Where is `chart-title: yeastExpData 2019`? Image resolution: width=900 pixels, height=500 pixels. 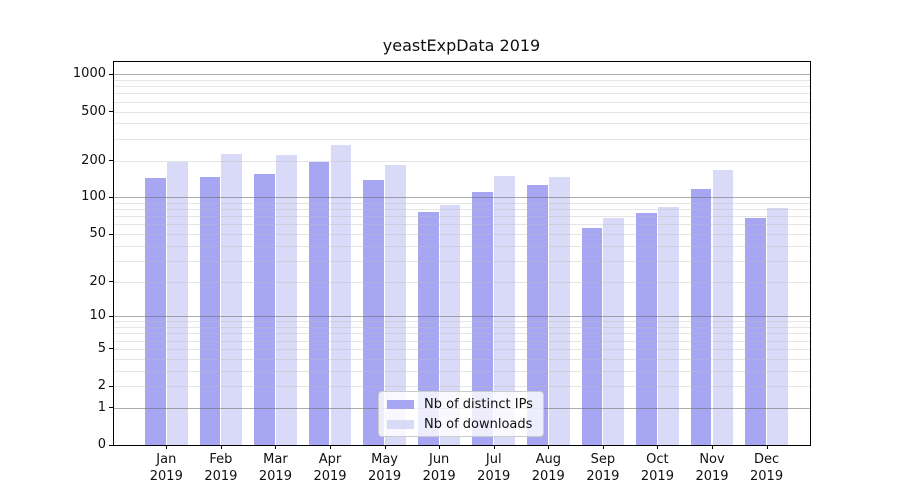
chart-title: yeastExpData 2019 is located at coordinates (461, 45).